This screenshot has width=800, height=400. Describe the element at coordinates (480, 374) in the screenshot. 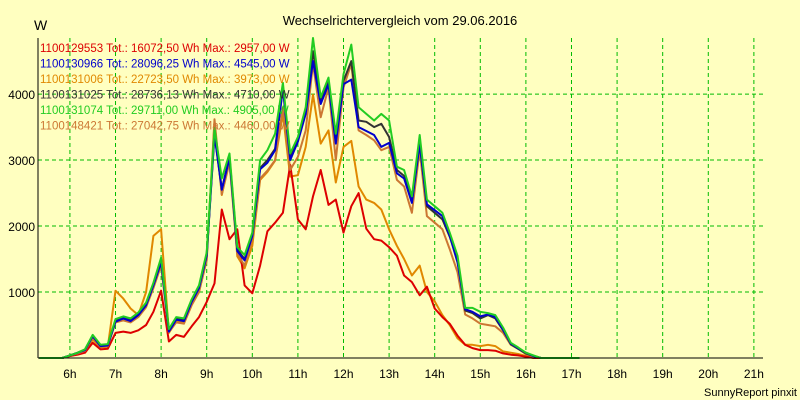

I see `x-tick-label: 15h` at that location.